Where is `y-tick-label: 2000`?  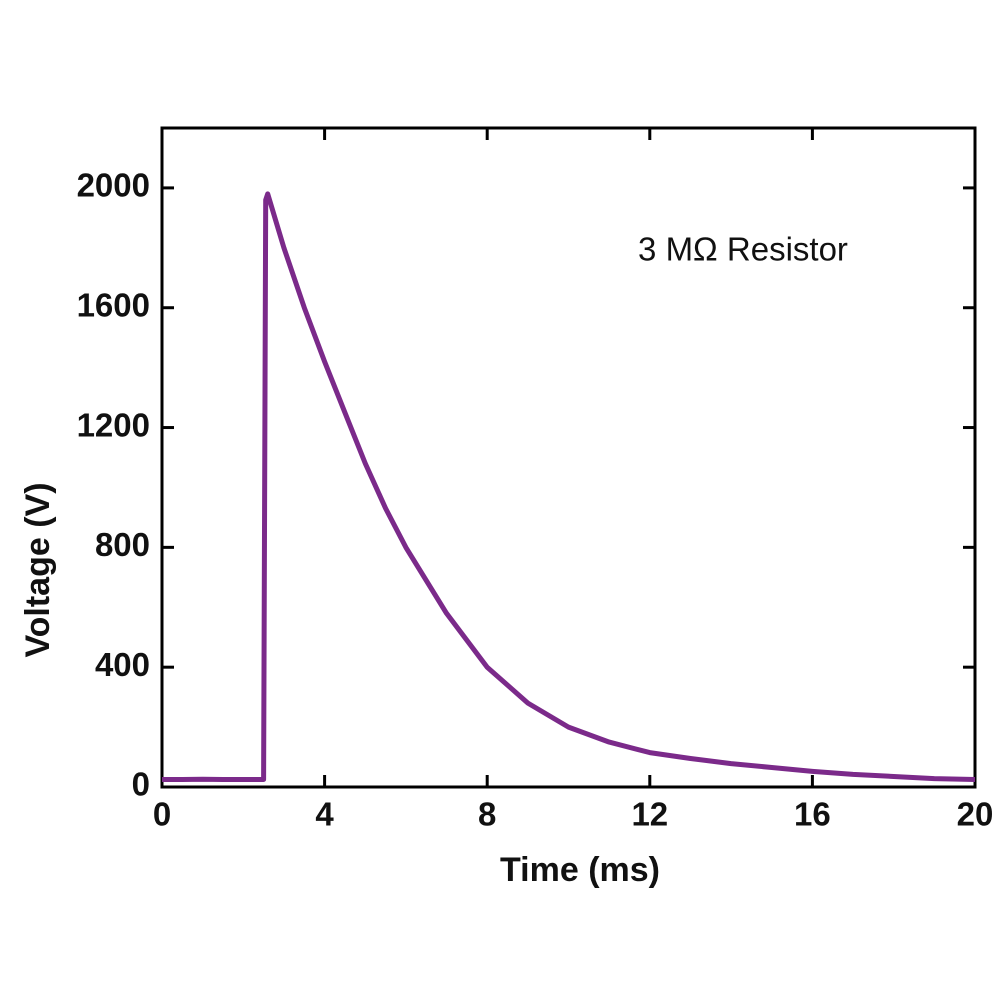
y-tick-label: 2000 is located at coordinates (113, 185).